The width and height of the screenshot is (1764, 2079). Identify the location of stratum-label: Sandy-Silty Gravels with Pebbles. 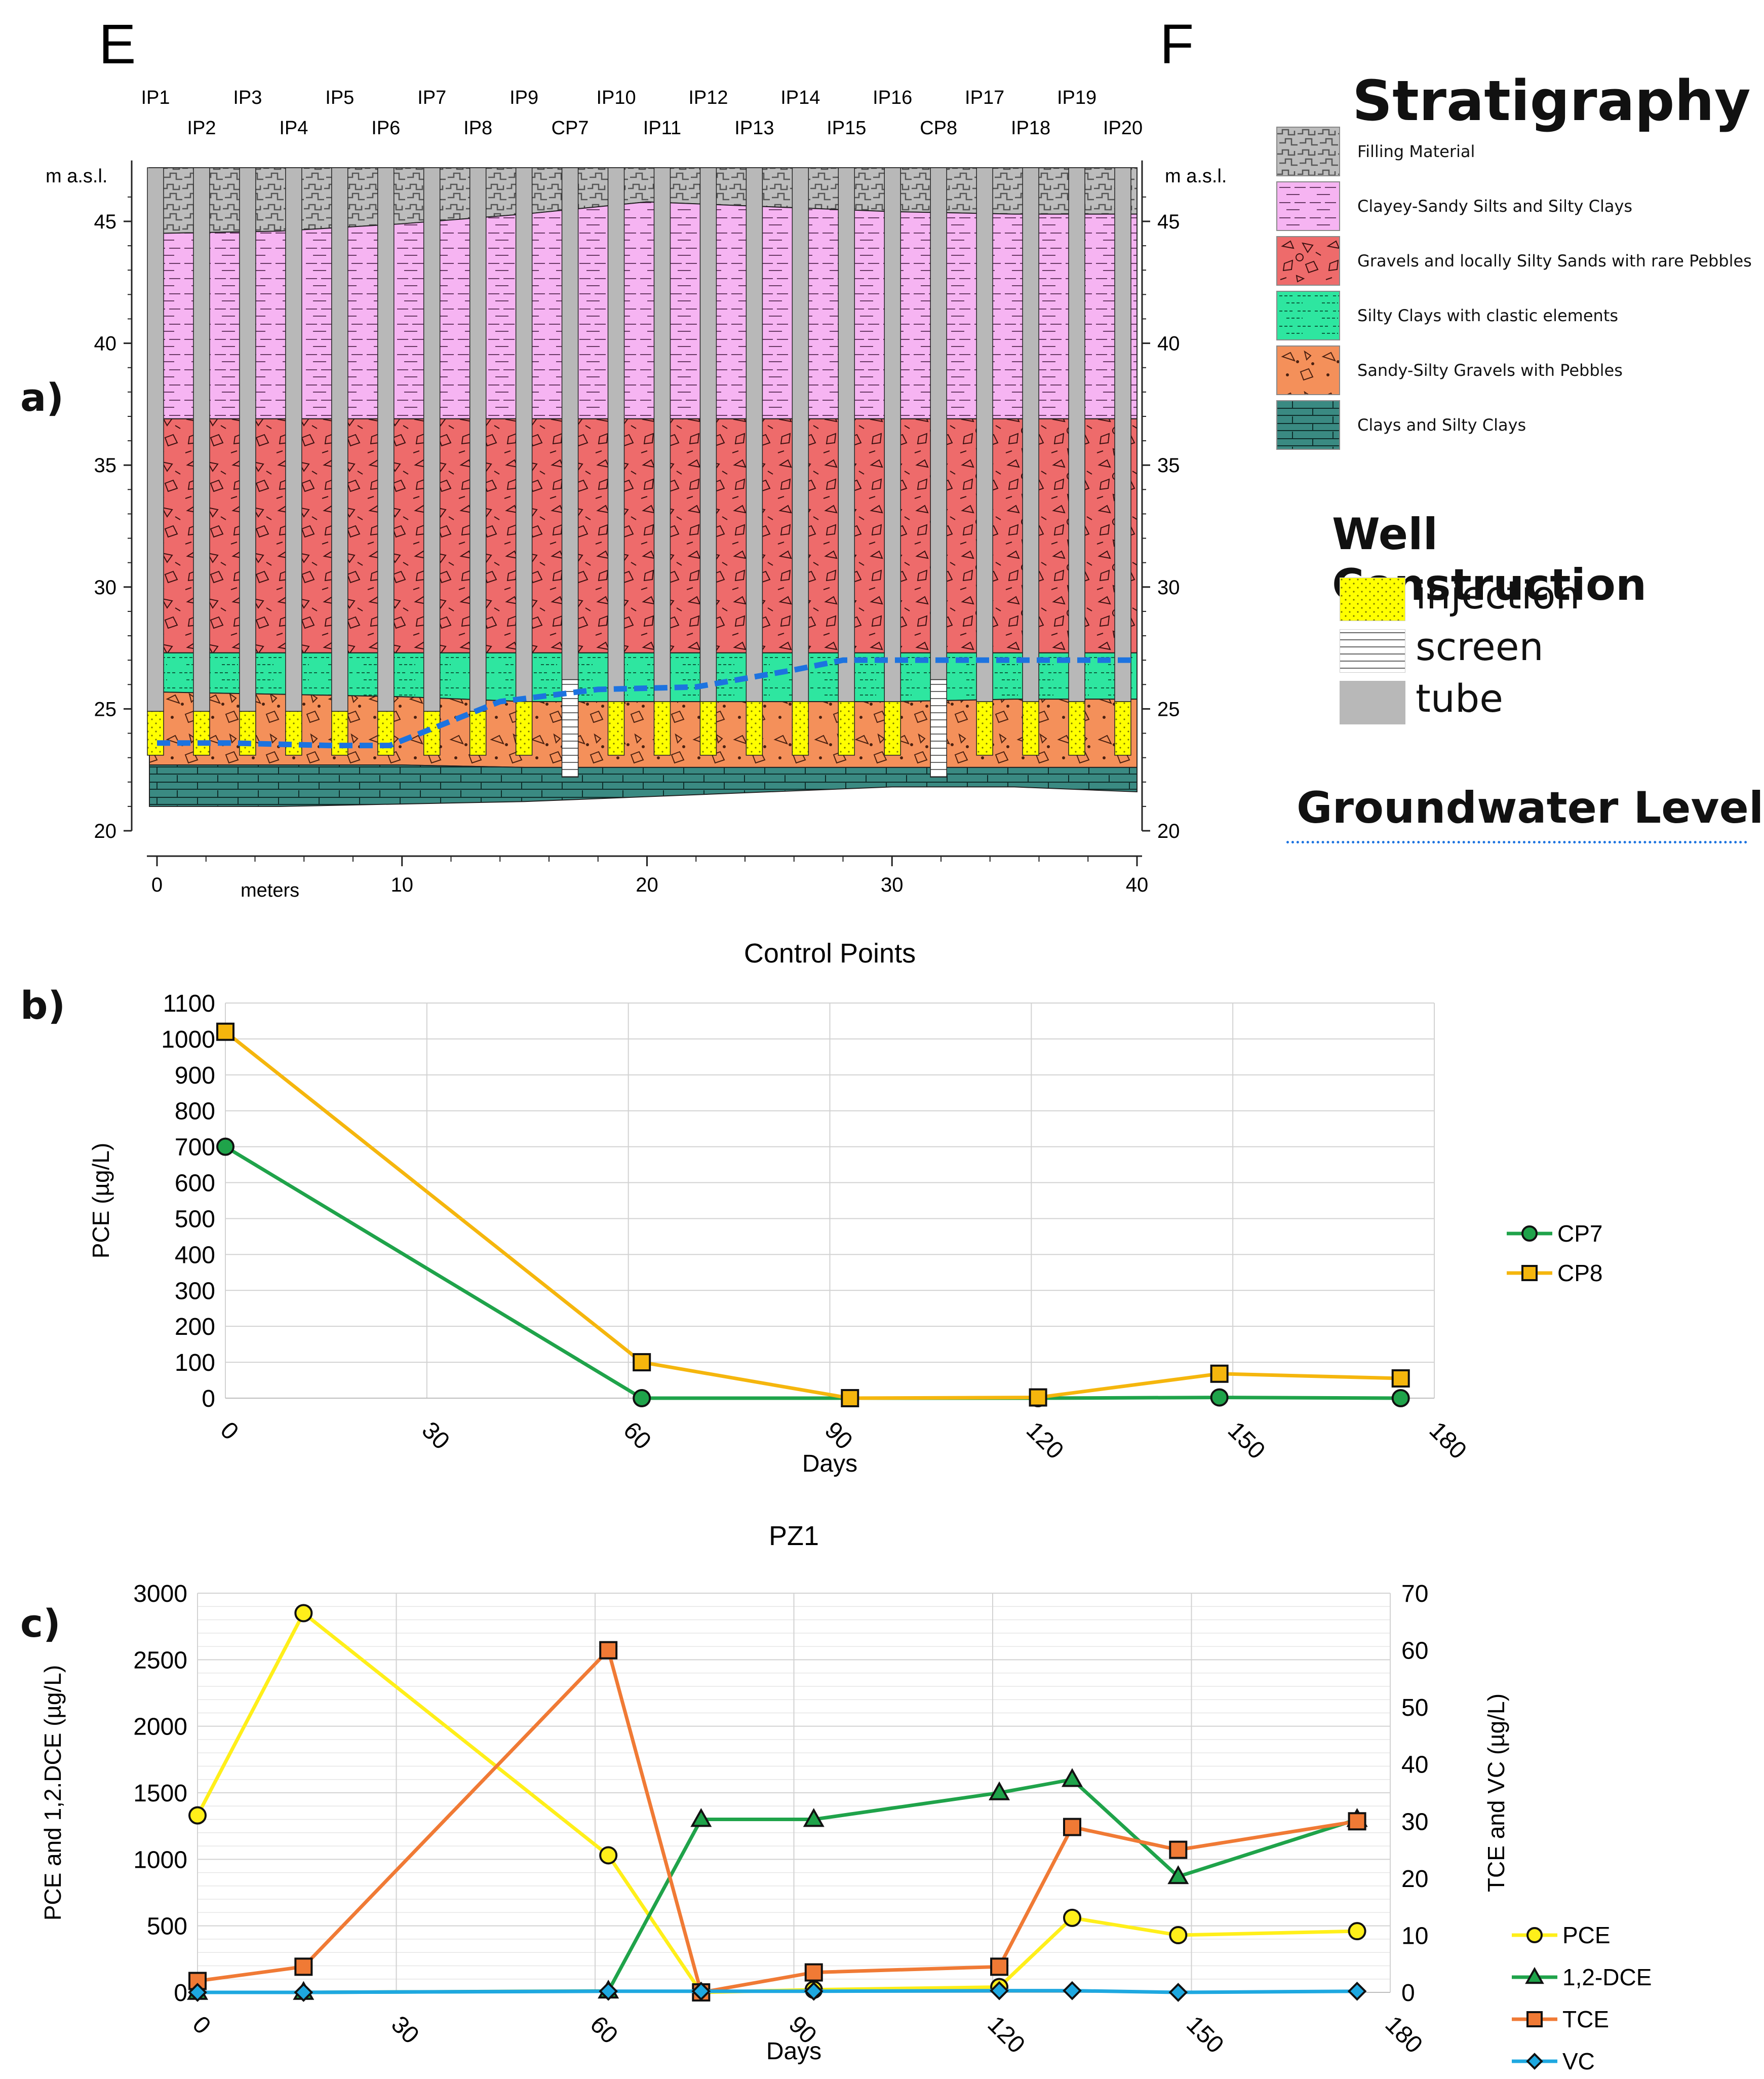
(1490, 370).